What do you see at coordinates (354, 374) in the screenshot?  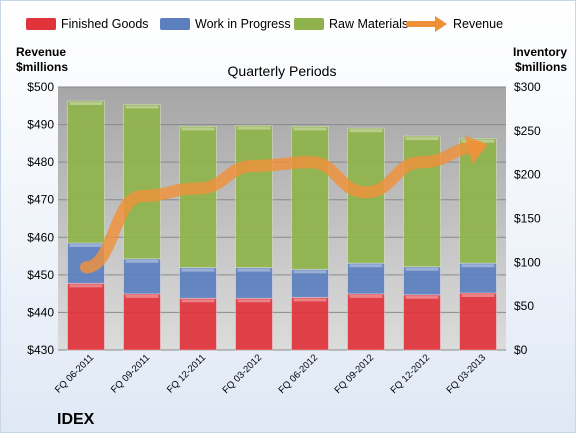 I see `x-tick-label: FQ 09-2012` at bounding box center [354, 374].